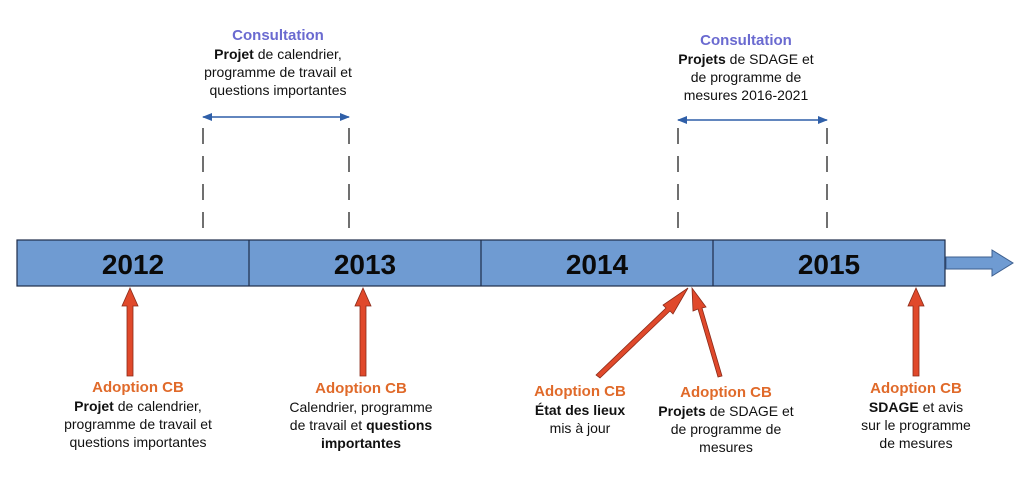 This screenshot has height=490, width=1031. What do you see at coordinates (707, 332) in the screenshot?
I see `adoption-4-arrow` at bounding box center [707, 332].